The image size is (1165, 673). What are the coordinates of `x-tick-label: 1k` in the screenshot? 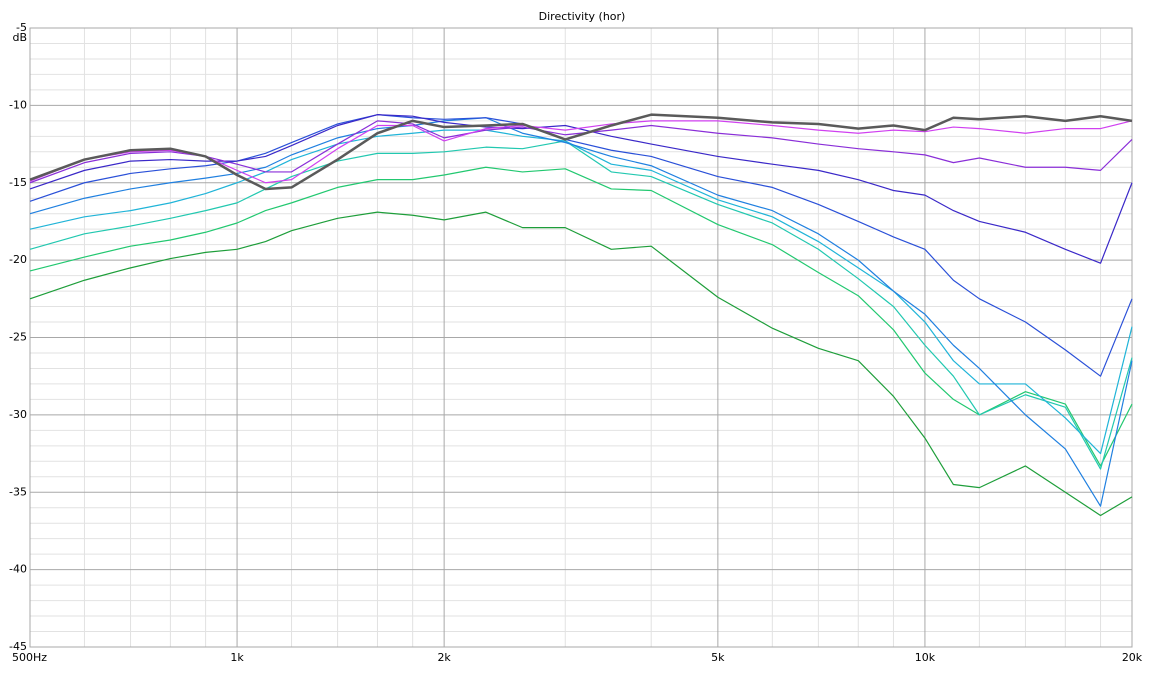 It's located at (237, 657).